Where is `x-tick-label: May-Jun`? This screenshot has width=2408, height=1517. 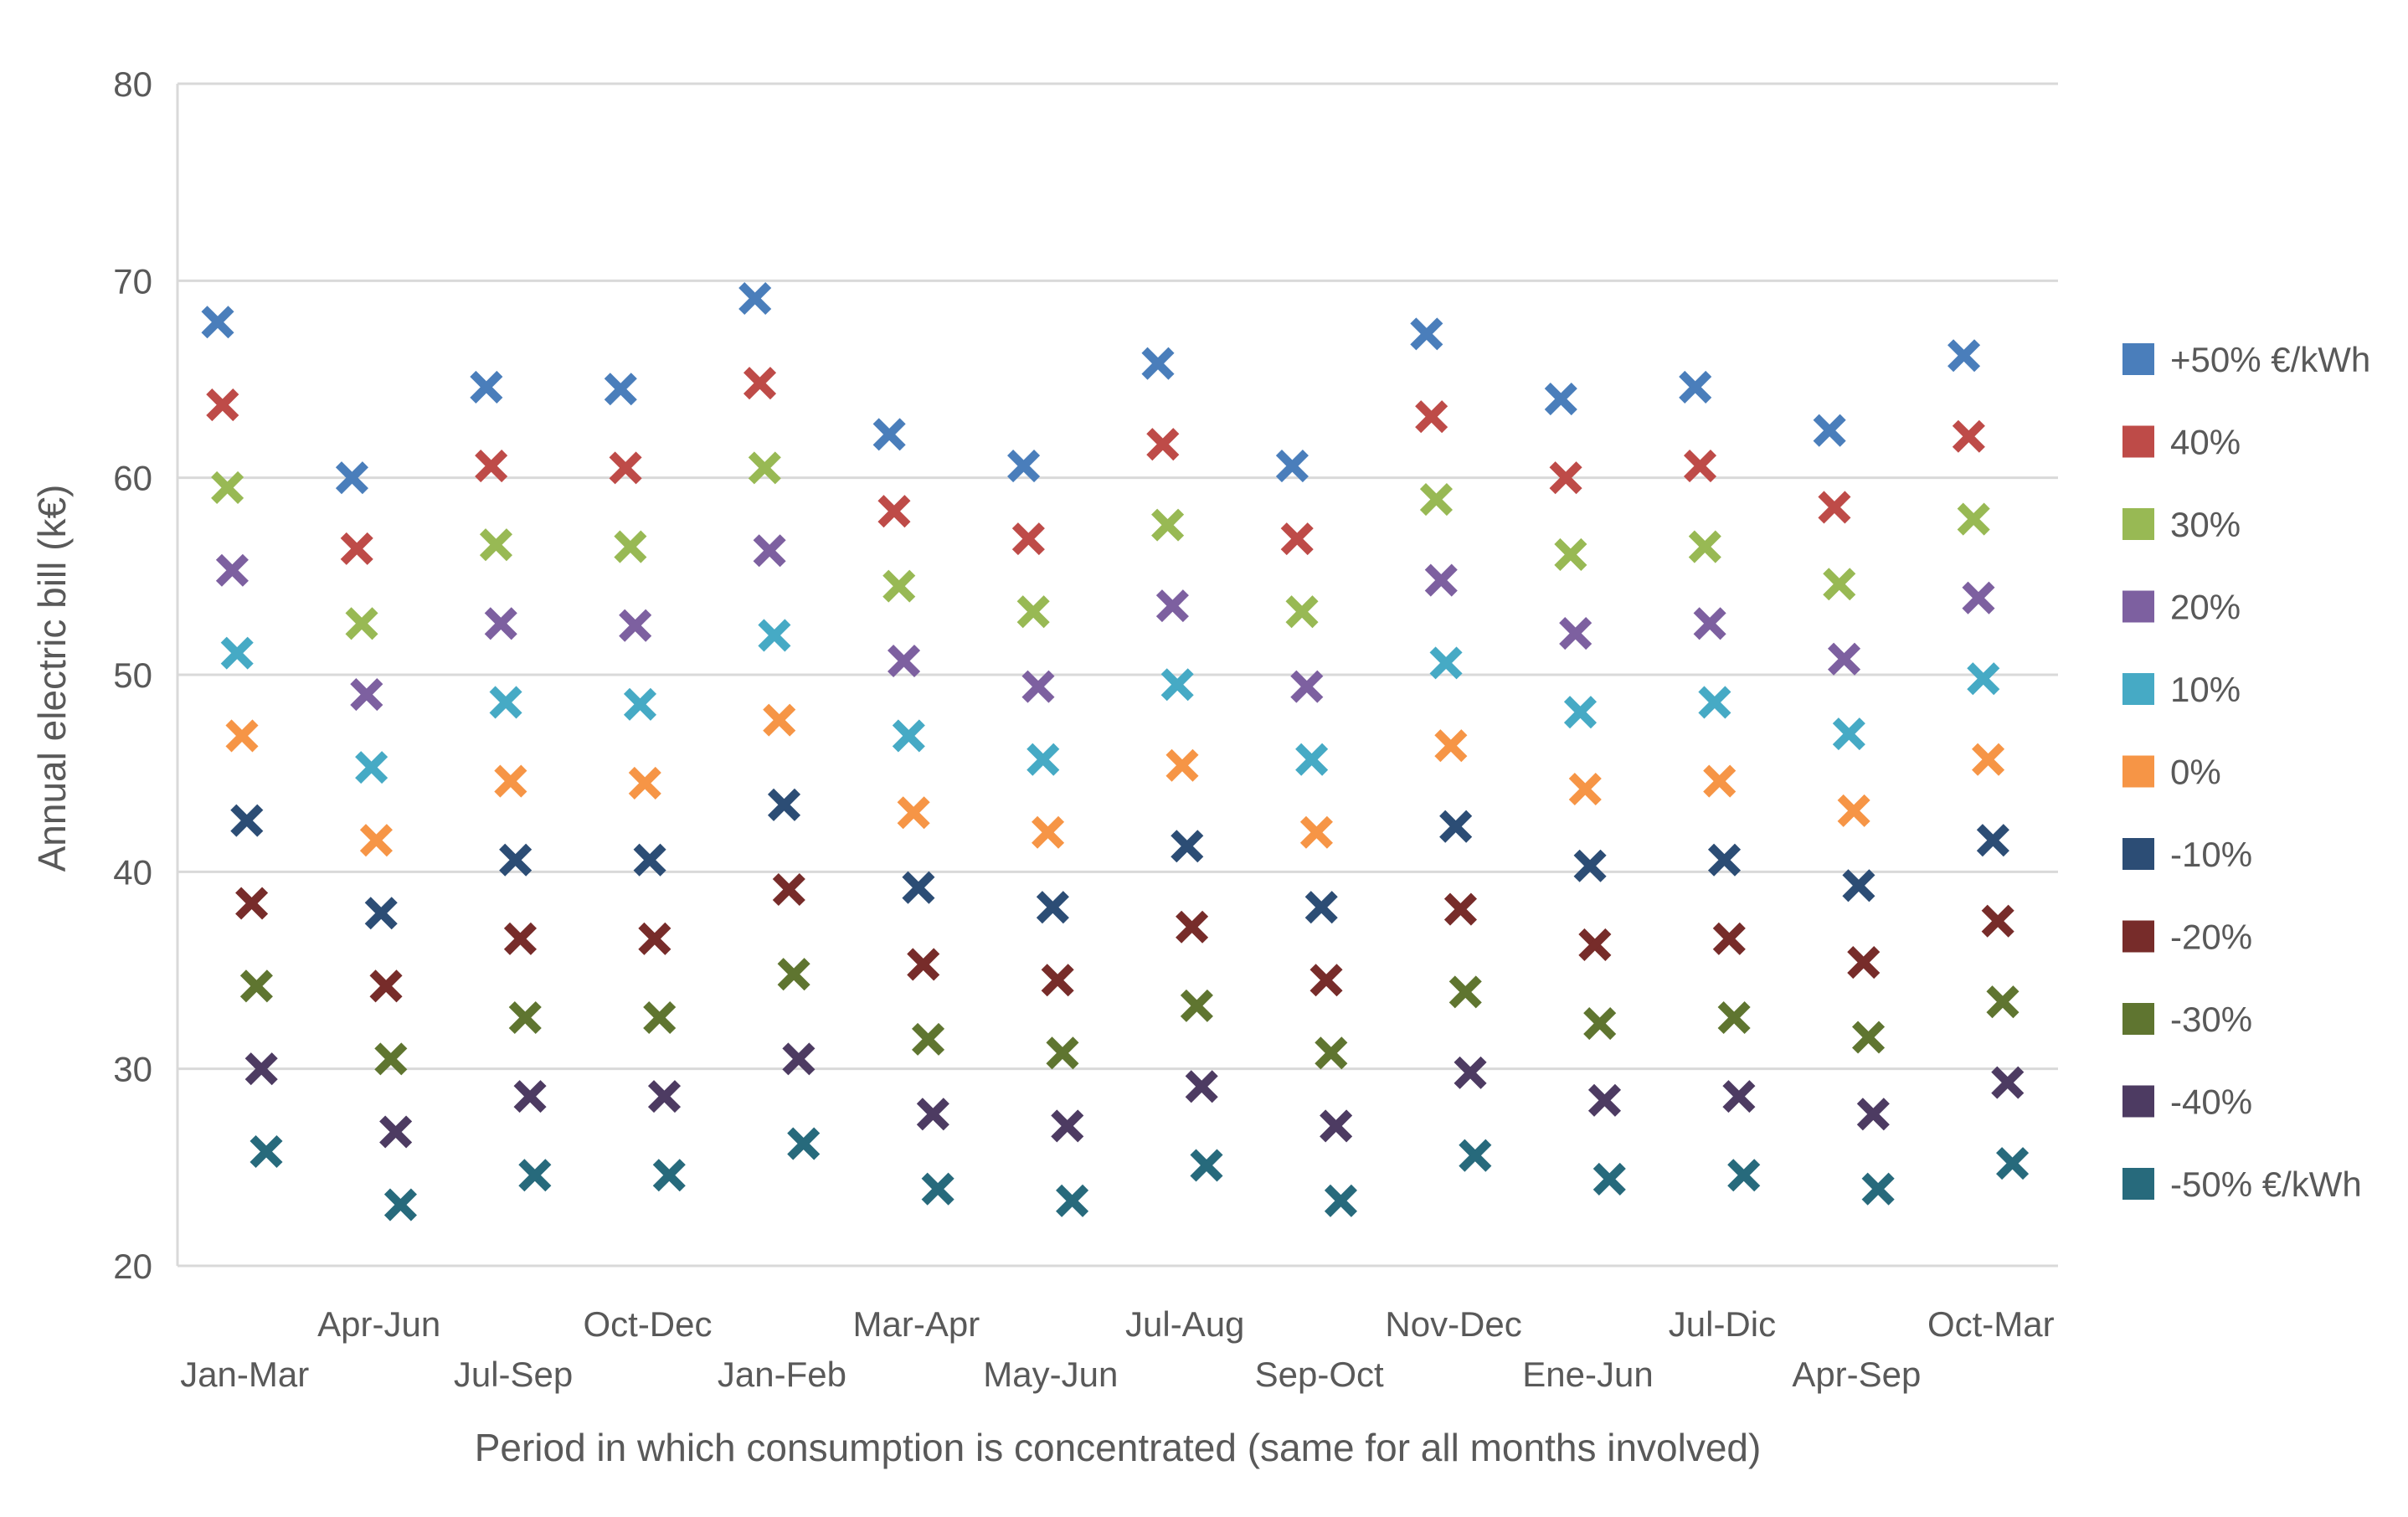 x-tick-label: May-Jun is located at coordinates (1050, 1374).